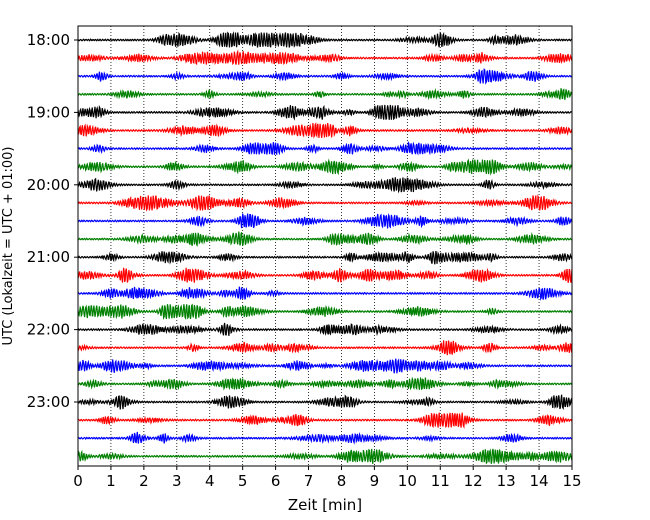 The image size is (650, 520). I want to click on y-tick-label: 22:00, so click(48, 330).